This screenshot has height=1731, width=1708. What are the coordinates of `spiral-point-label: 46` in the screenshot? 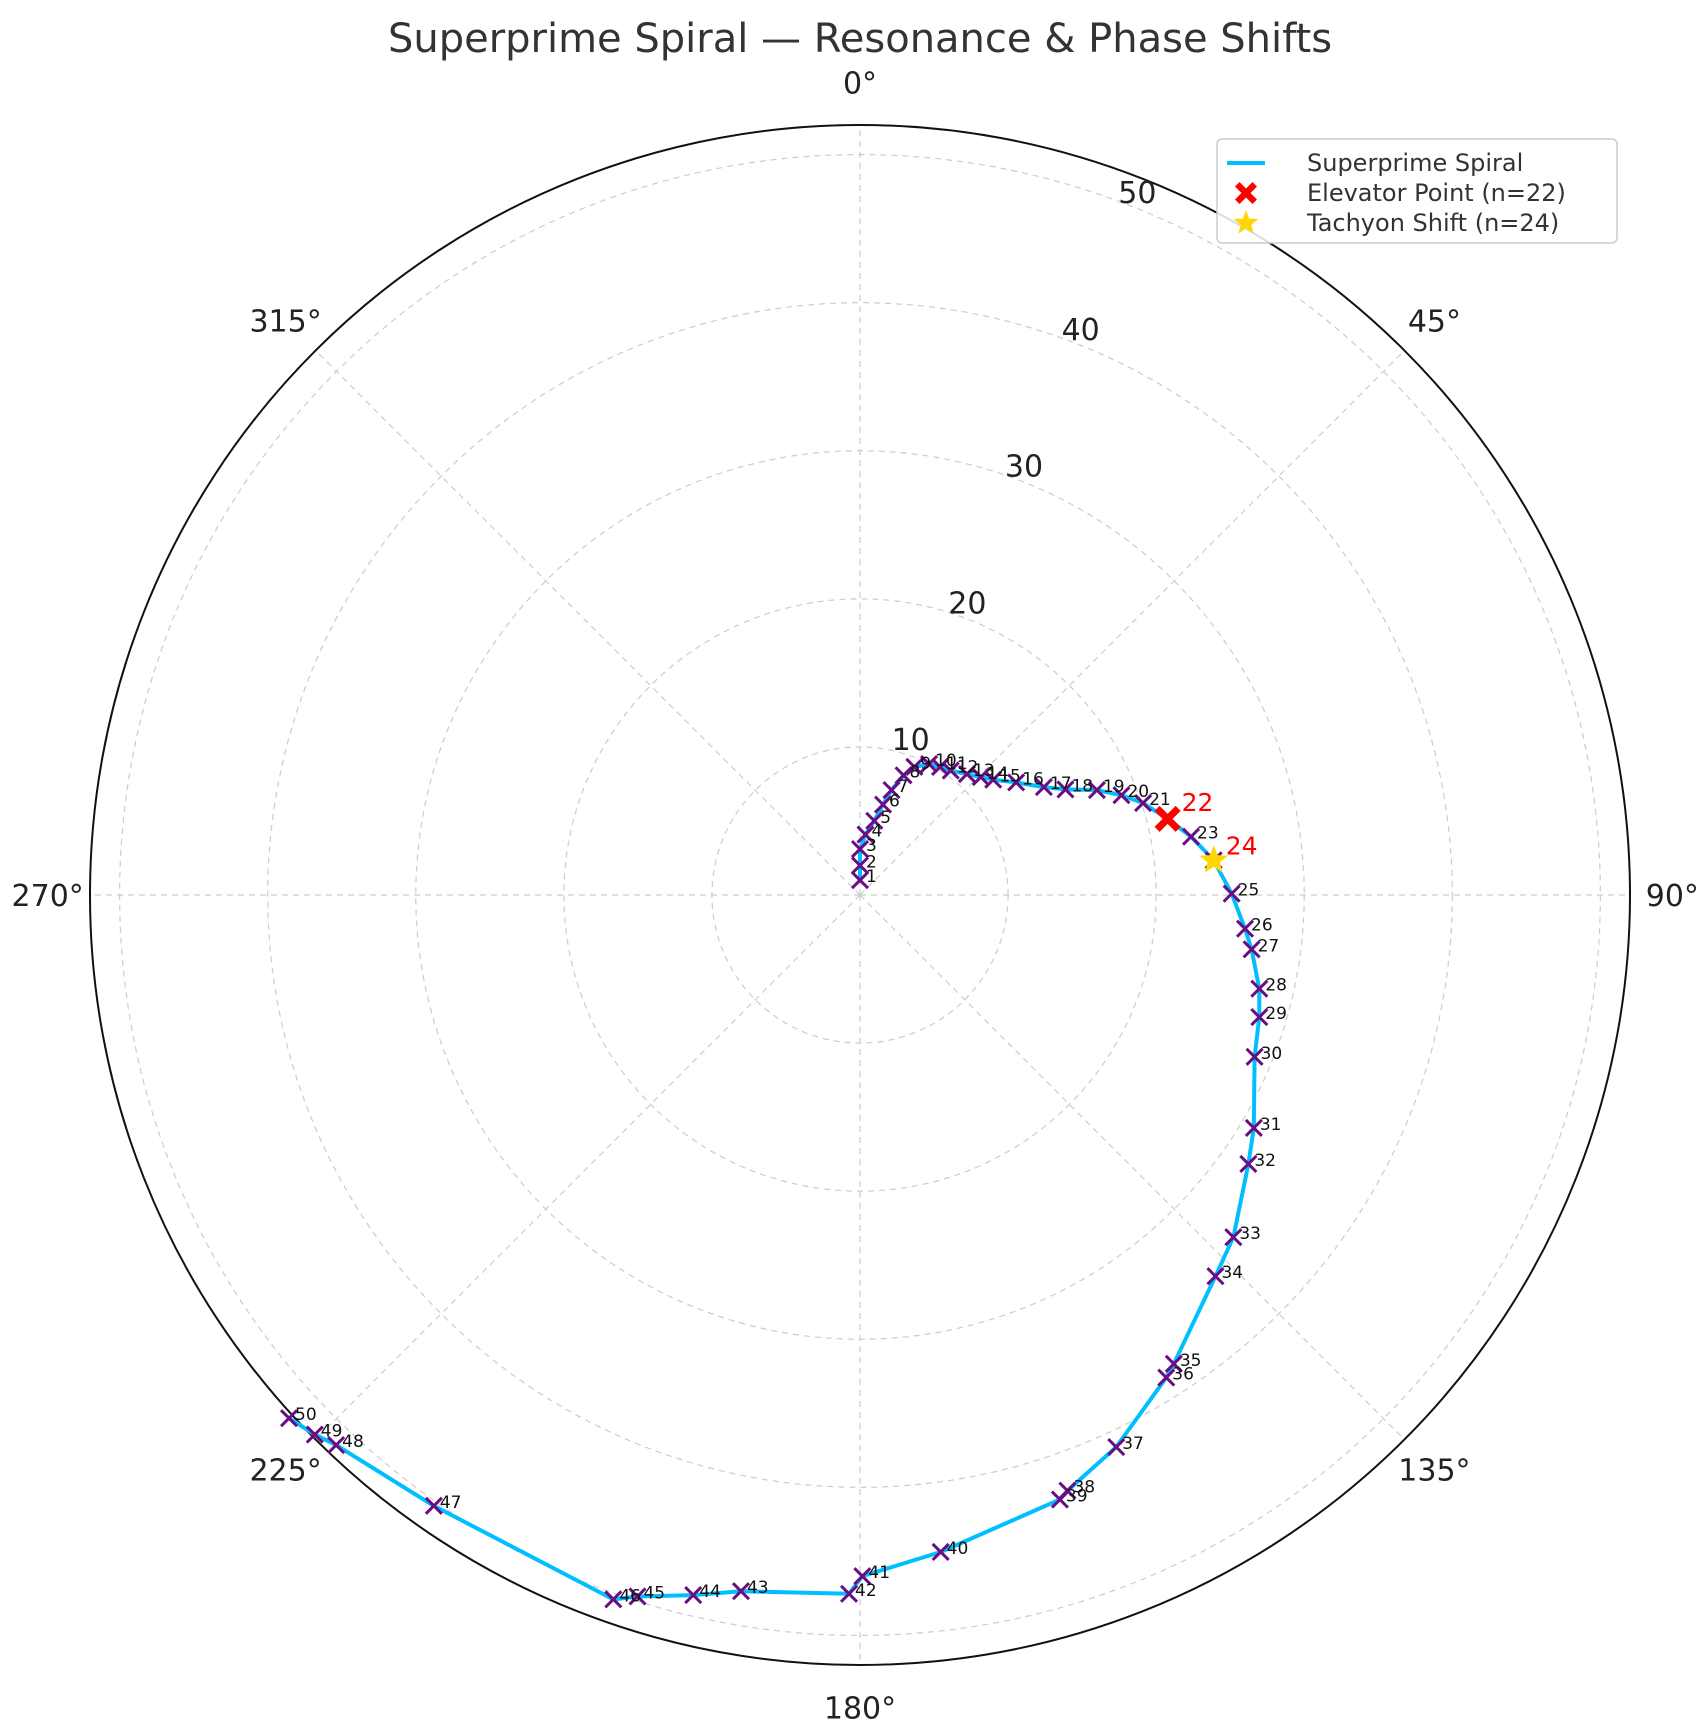 It's located at (630, 1596).